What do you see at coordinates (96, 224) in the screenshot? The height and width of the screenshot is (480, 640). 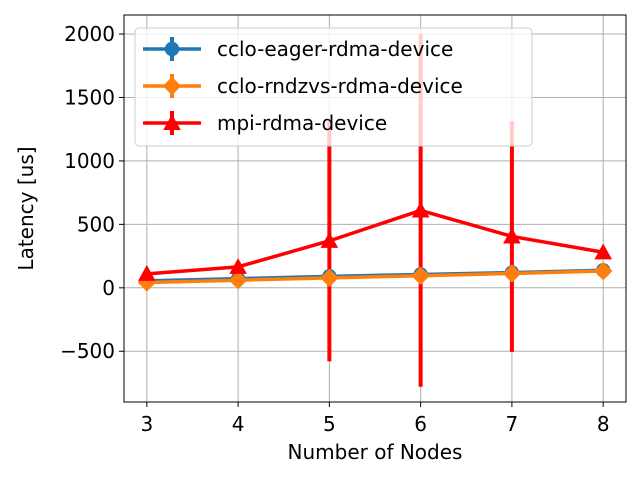 I see `y-tick-label: 500` at bounding box center [96, 224].